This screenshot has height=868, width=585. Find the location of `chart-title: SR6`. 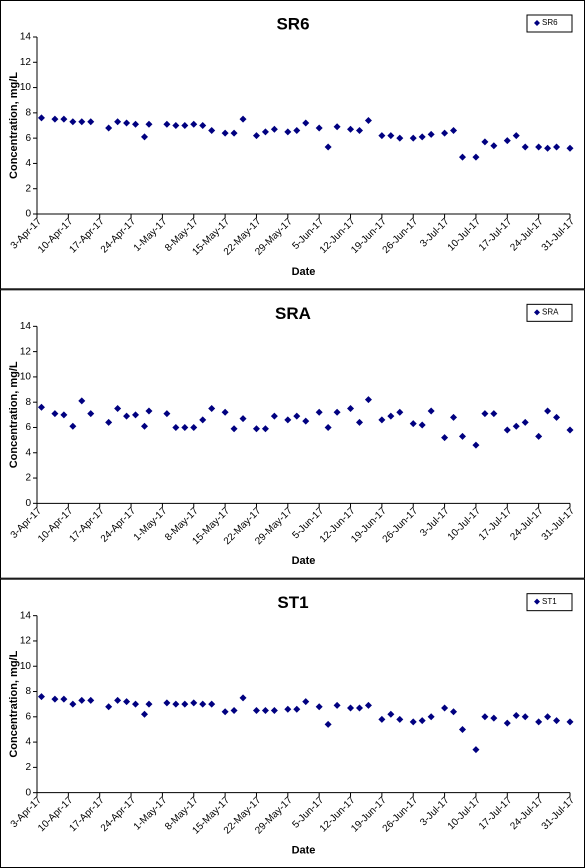

chart-title: SR6 is located at coordinates (292, 23).